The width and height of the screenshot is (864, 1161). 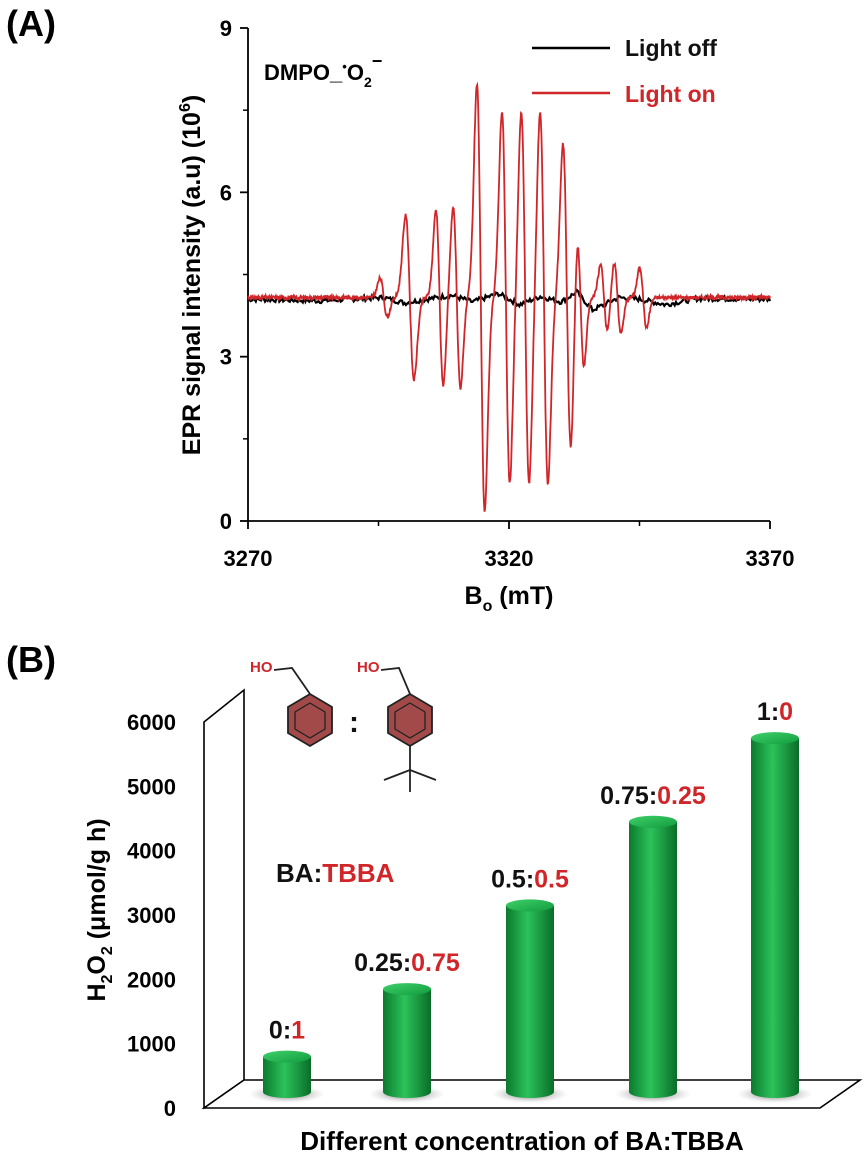 I want to click on bar-category-label: 0.5:0.5, so click(x=530, y=879).